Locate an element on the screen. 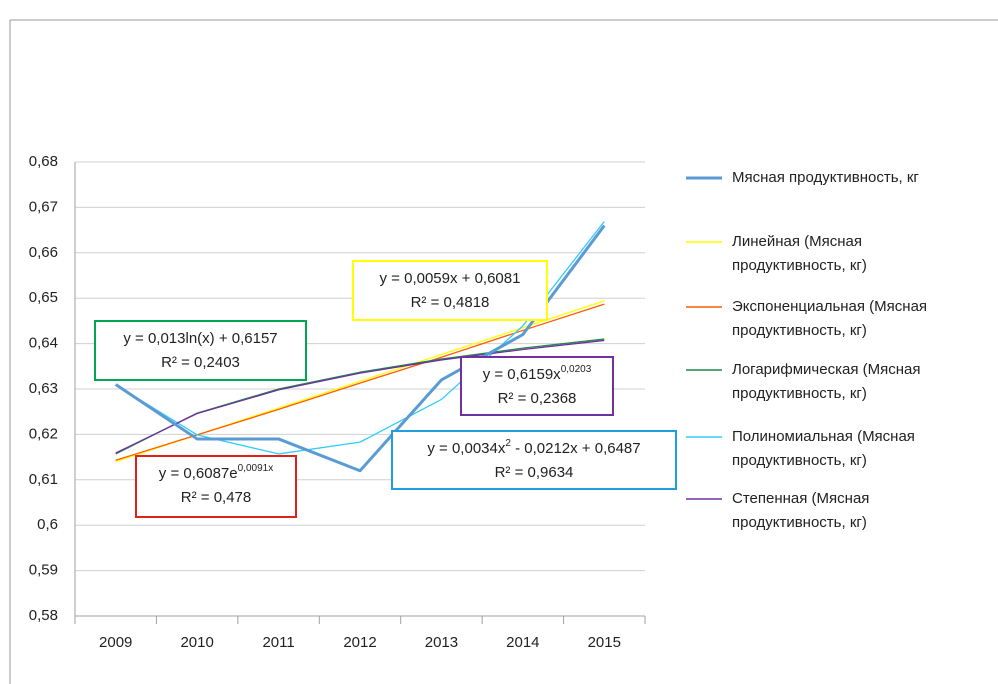 The image size is (998, 684). annotation-equation: y = 0,013ln(x) + 0,6157 is located at coordinates (200, 338).